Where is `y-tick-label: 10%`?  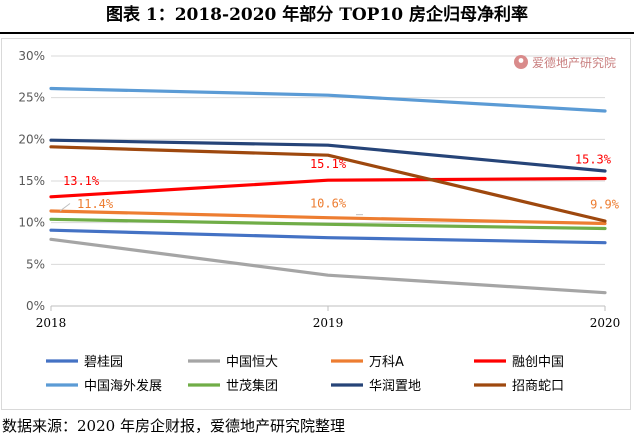 y-tick-label: 10% is located at coordinates (31, 223).